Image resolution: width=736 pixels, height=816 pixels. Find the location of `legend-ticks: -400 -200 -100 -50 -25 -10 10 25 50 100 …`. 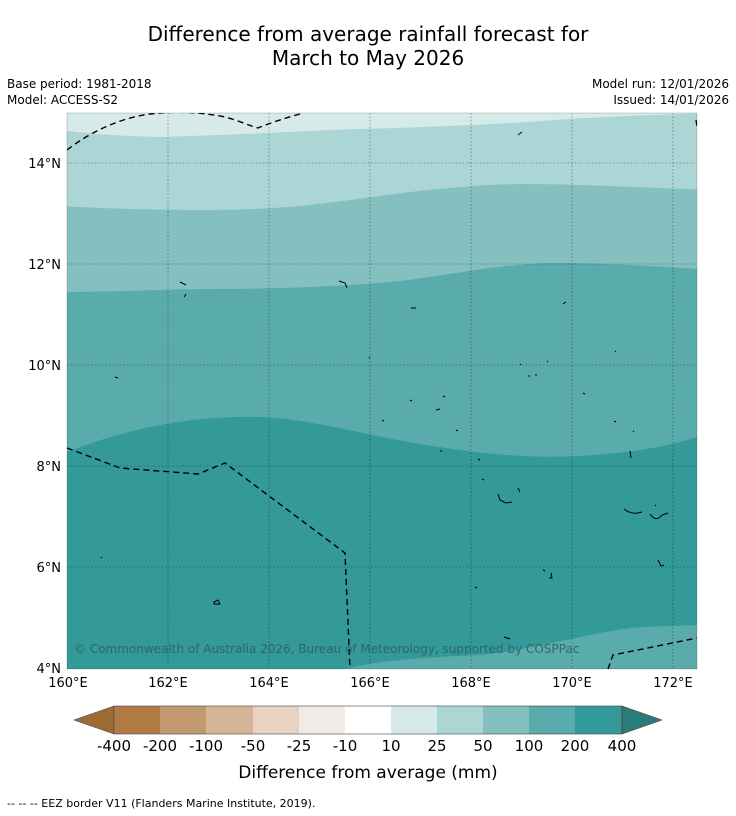

legend-ticks: -400 -200 -100 -50 -25 -10 10 25 50 100 … is located at coordinates (366, 746).